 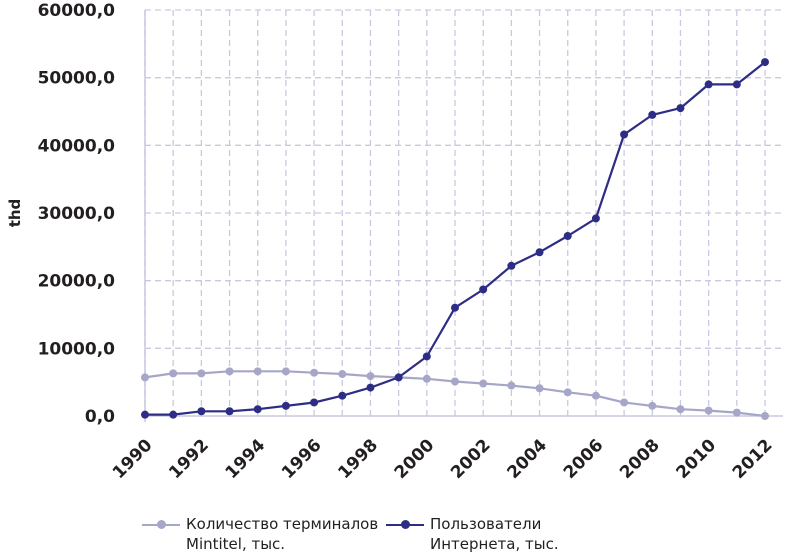 What do you see at coordinates (486, 524) in the screenshot?
I see `legend-label-internet-users-line1: Пользователи` at bounding box center [486, 524].